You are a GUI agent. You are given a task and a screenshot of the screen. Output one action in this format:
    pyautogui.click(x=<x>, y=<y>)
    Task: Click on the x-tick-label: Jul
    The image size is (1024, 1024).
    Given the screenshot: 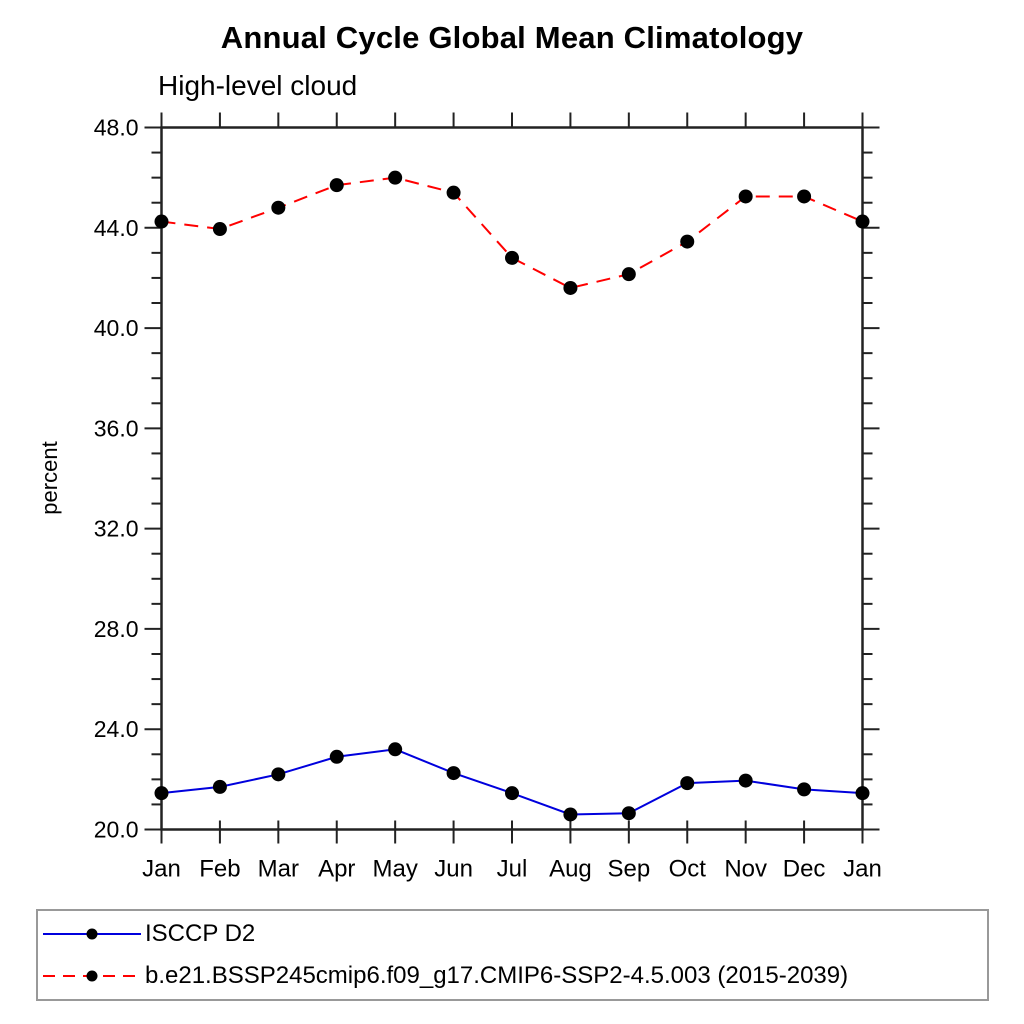 What is the action you would take?
    pyautogui.click(x=512, y=869)
    